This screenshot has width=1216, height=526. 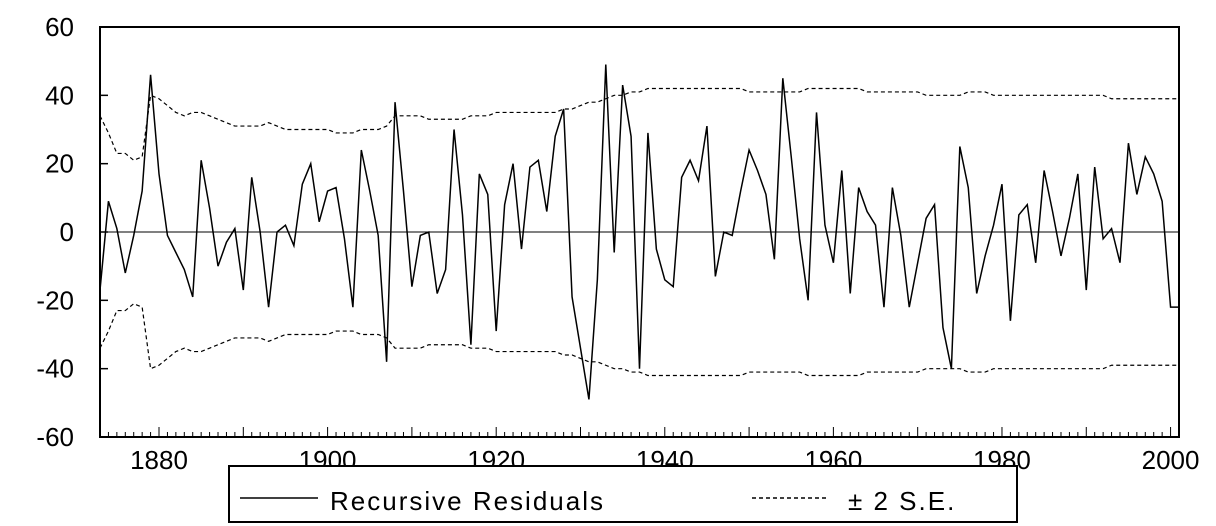 I want to click on legend-label-residuals: Recursive Residuals, so click(x=467, y=501).